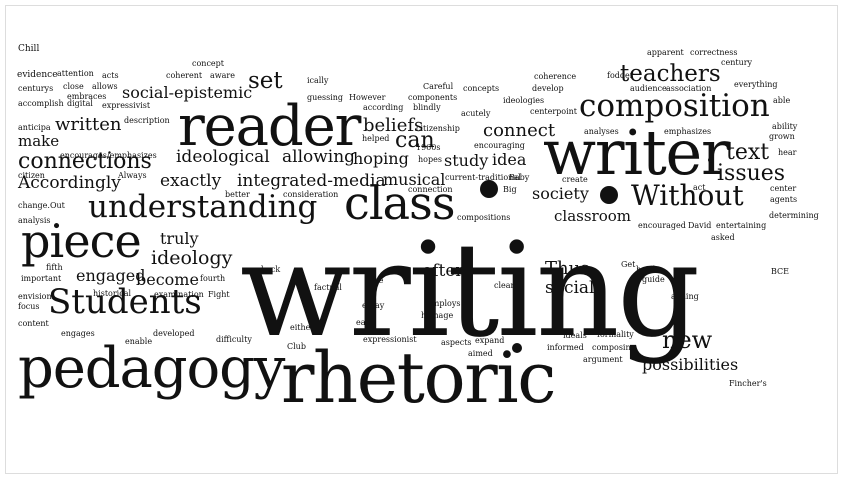 This screenshot has width=843, height=479. I want to click on cloud-word-asked: asked, so click(723, 237).